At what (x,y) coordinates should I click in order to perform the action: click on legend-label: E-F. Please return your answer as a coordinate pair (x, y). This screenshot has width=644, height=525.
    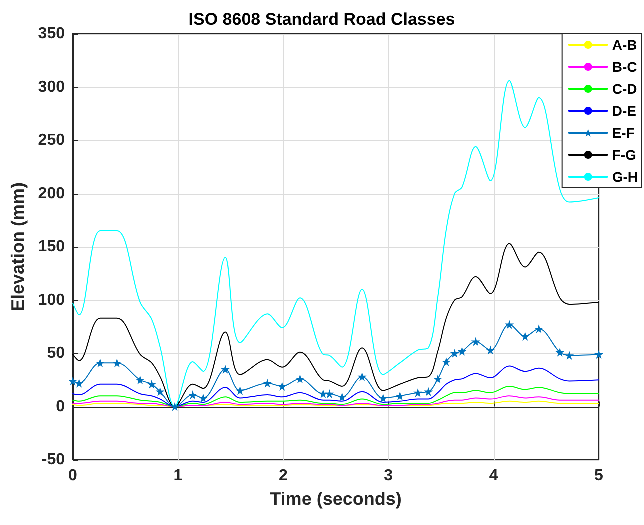
    Looking at the image, I should click on (624, 133).